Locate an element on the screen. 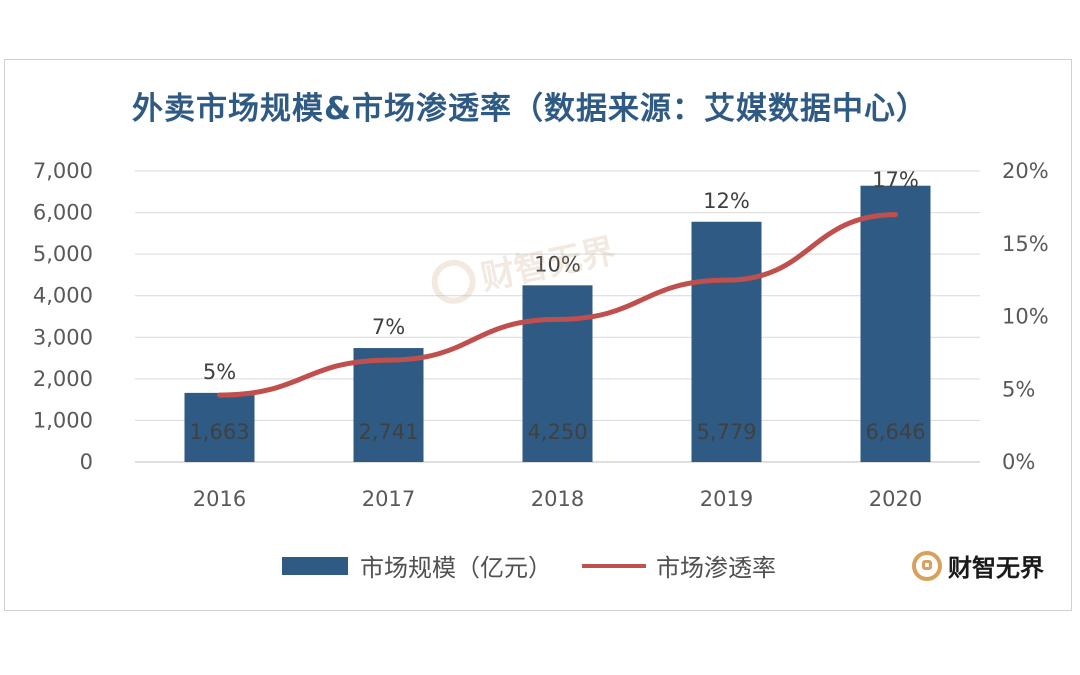  rate-value-label: 7% is located at coordinates (388, 327).